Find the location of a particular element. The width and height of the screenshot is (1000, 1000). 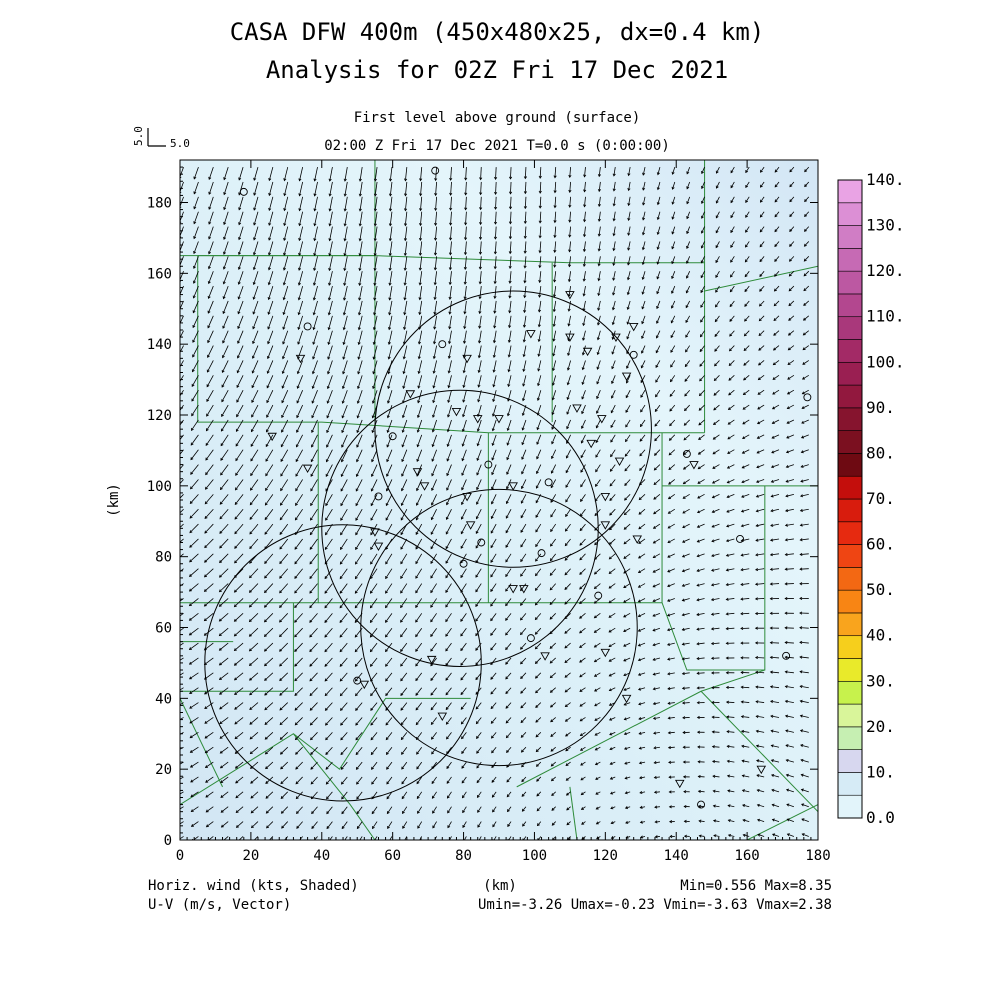

y-axis-label: (km) is located at coordinates (114, 500).